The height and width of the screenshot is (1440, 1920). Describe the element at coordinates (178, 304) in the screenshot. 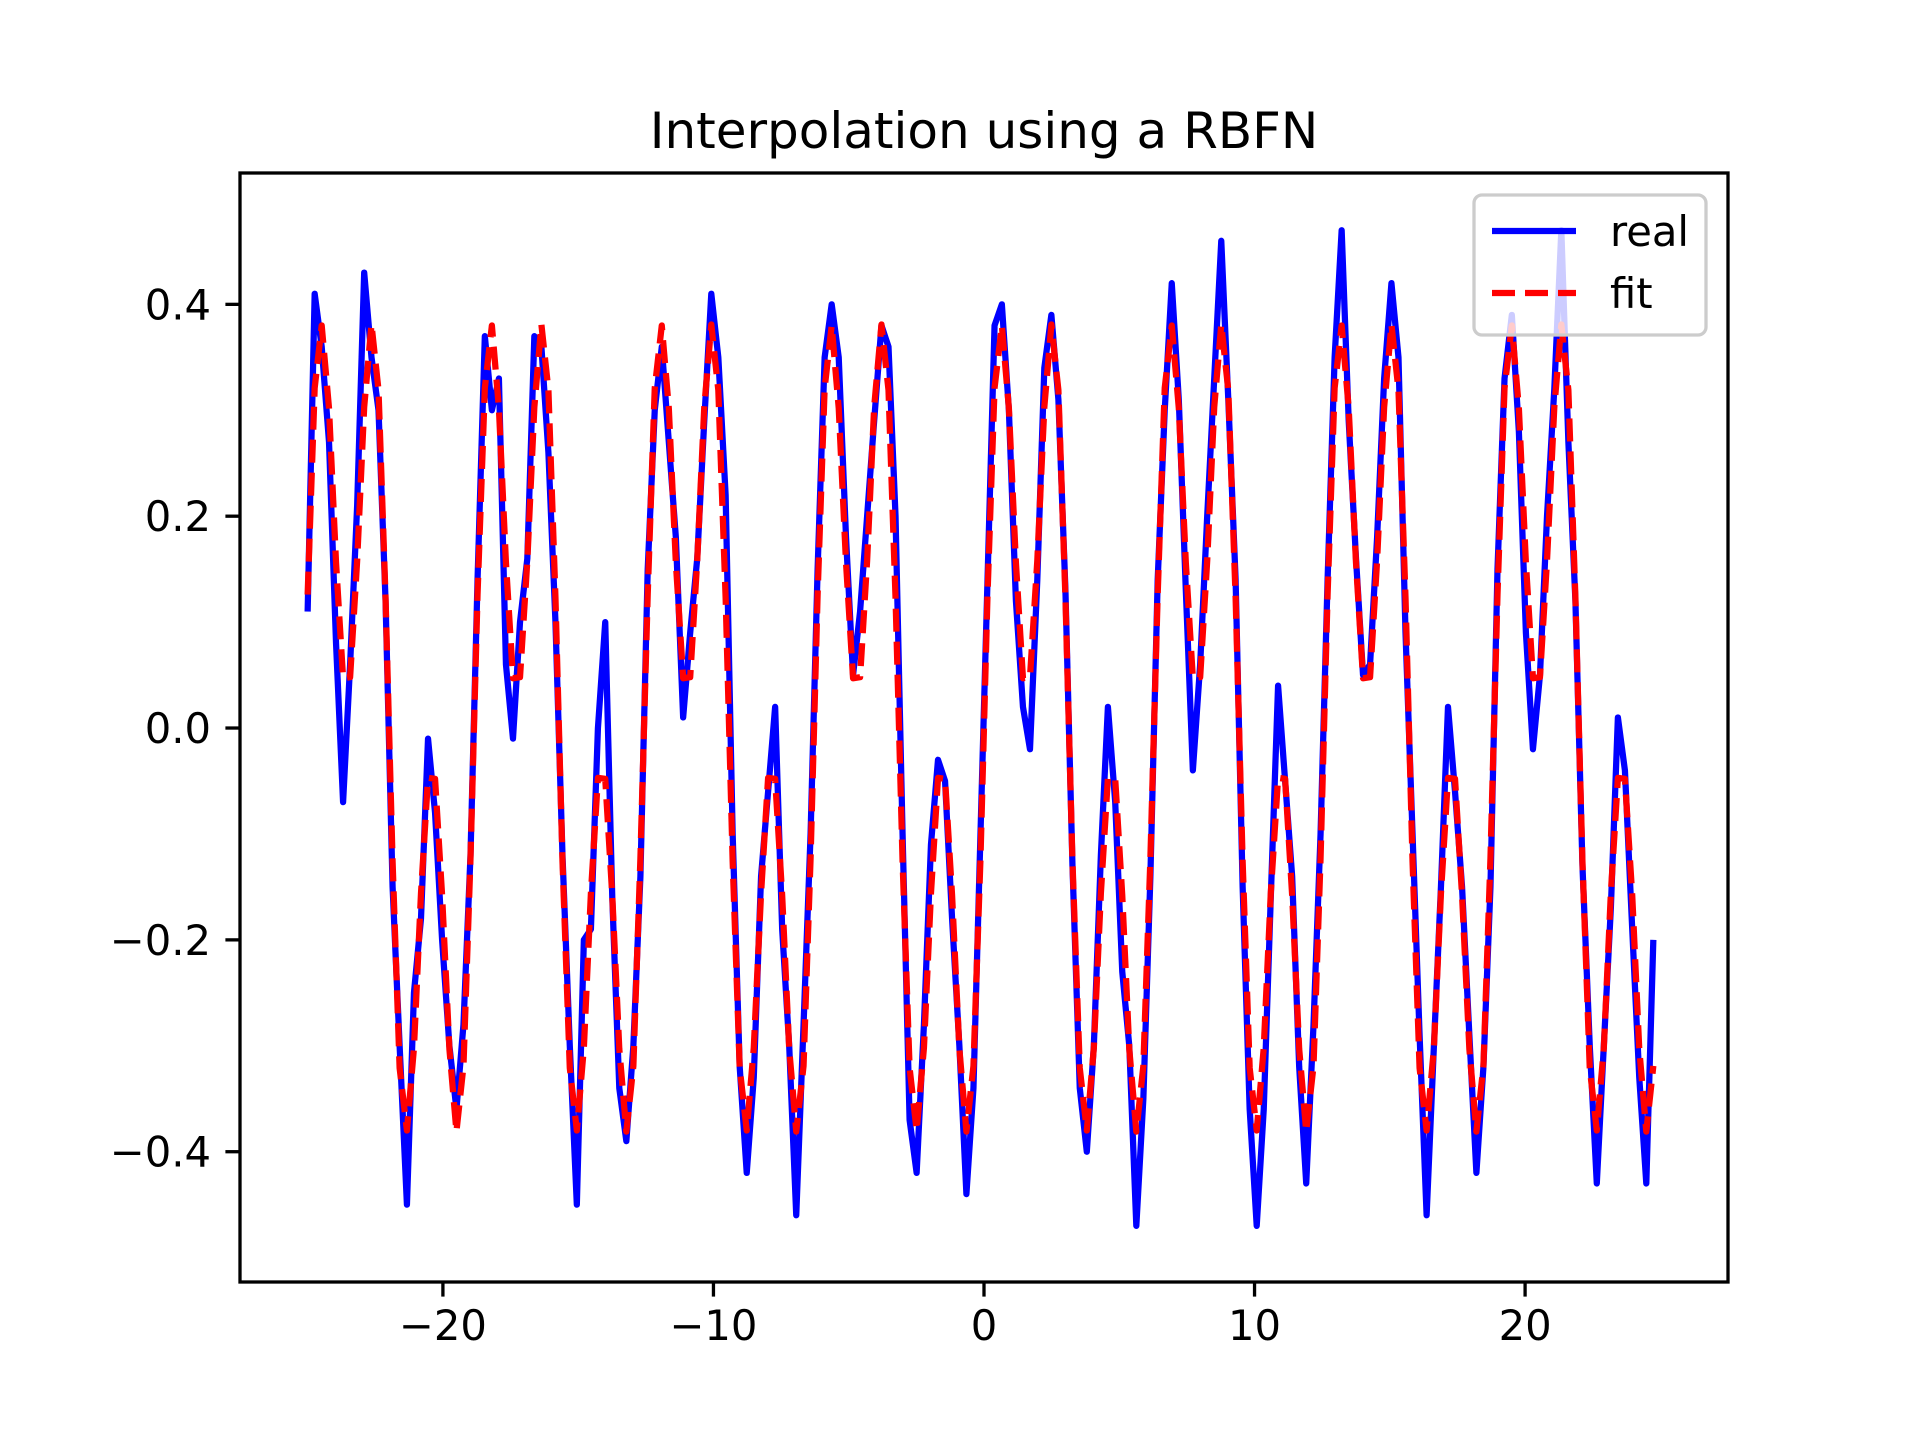

I see `y-tick-label: 0.4` at that location.